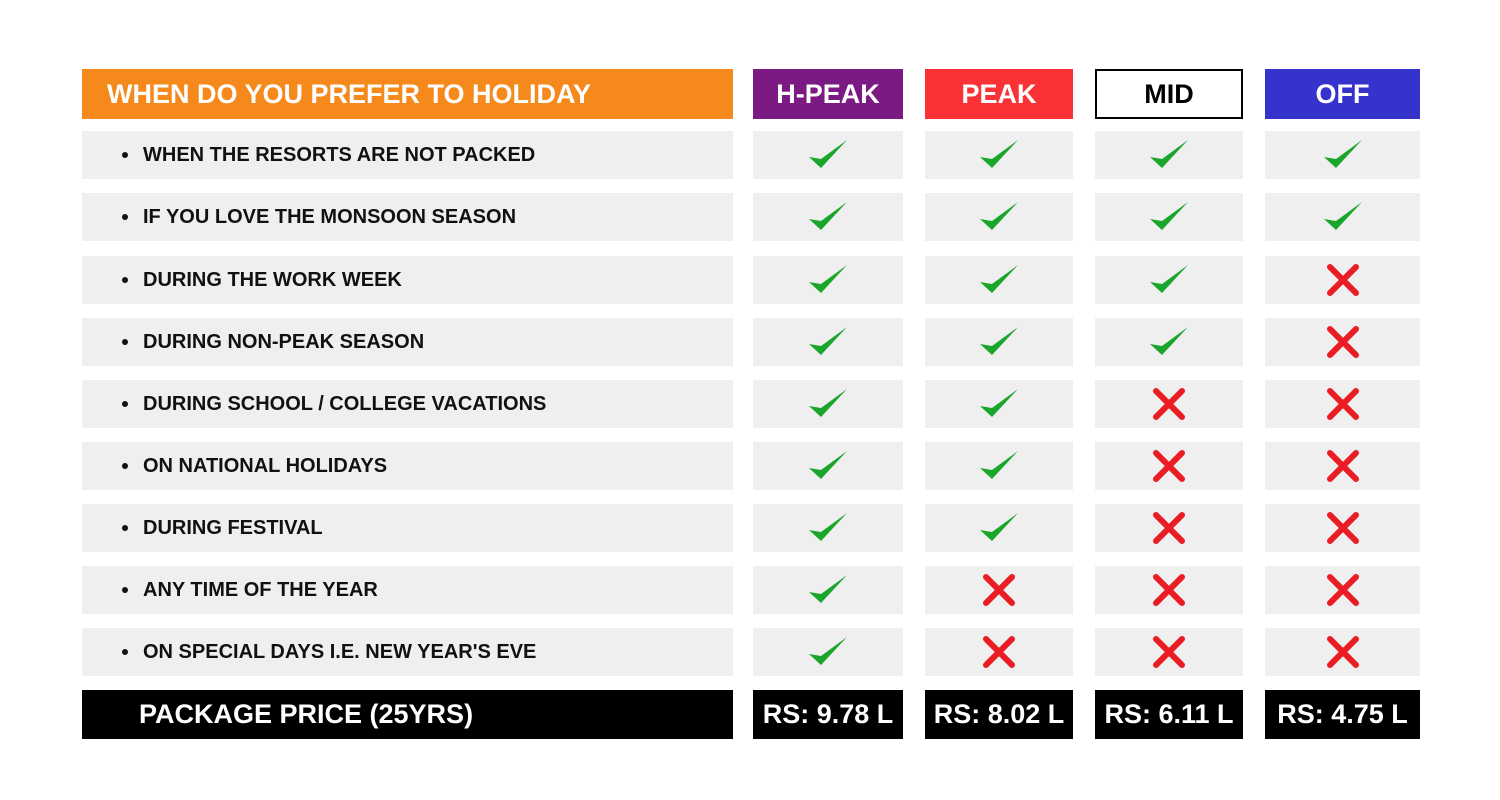 The width and height of the screenshot is (1500, 800). Describe the element at coordinates (407, 280) in the screenshot. I see `row-label: DURING THE WORK WEEK` at that location.